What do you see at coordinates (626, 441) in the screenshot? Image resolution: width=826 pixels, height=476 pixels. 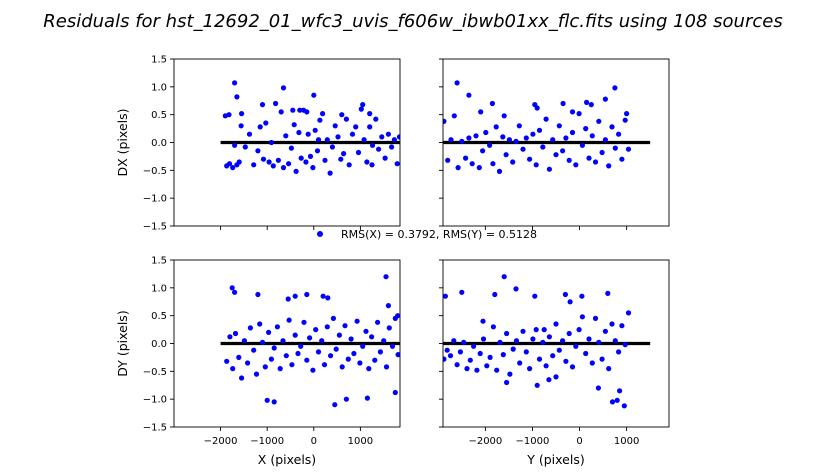 I see `x-tick-label: 1000` at bounding box center [626, 441].